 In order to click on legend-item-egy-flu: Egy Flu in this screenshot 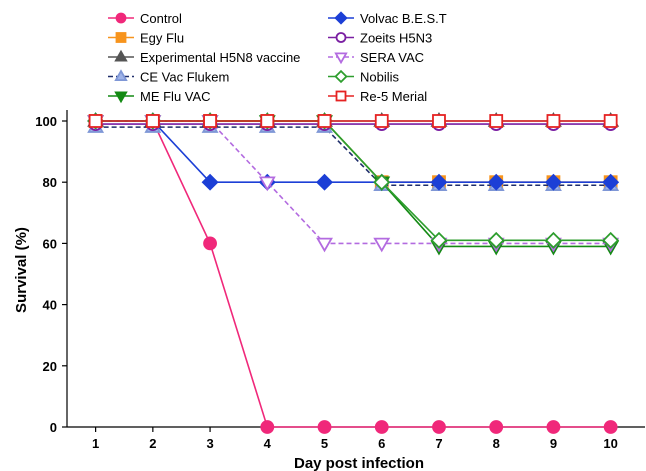, I will do `click(146, 38)`.